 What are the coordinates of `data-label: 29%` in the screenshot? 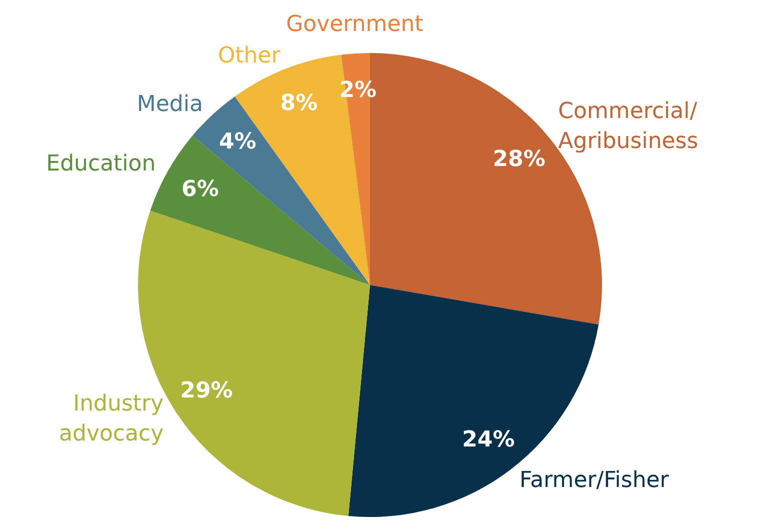 It's located at (206, 391).